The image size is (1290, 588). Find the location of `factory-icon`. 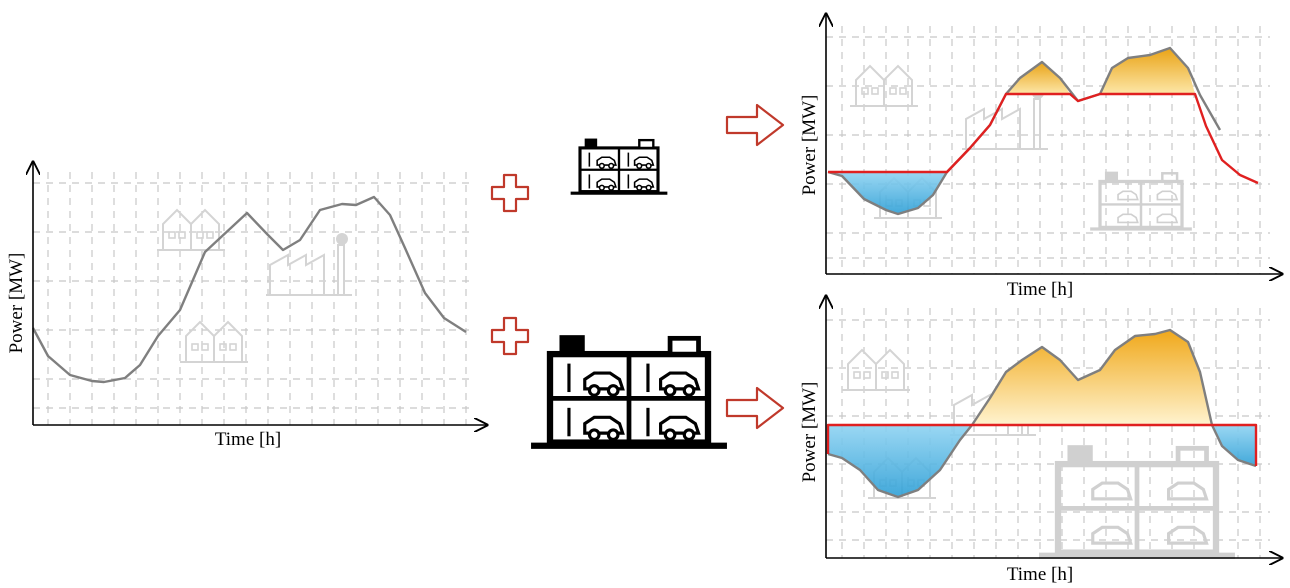

factory-icon is located at coordinates (309, 264).